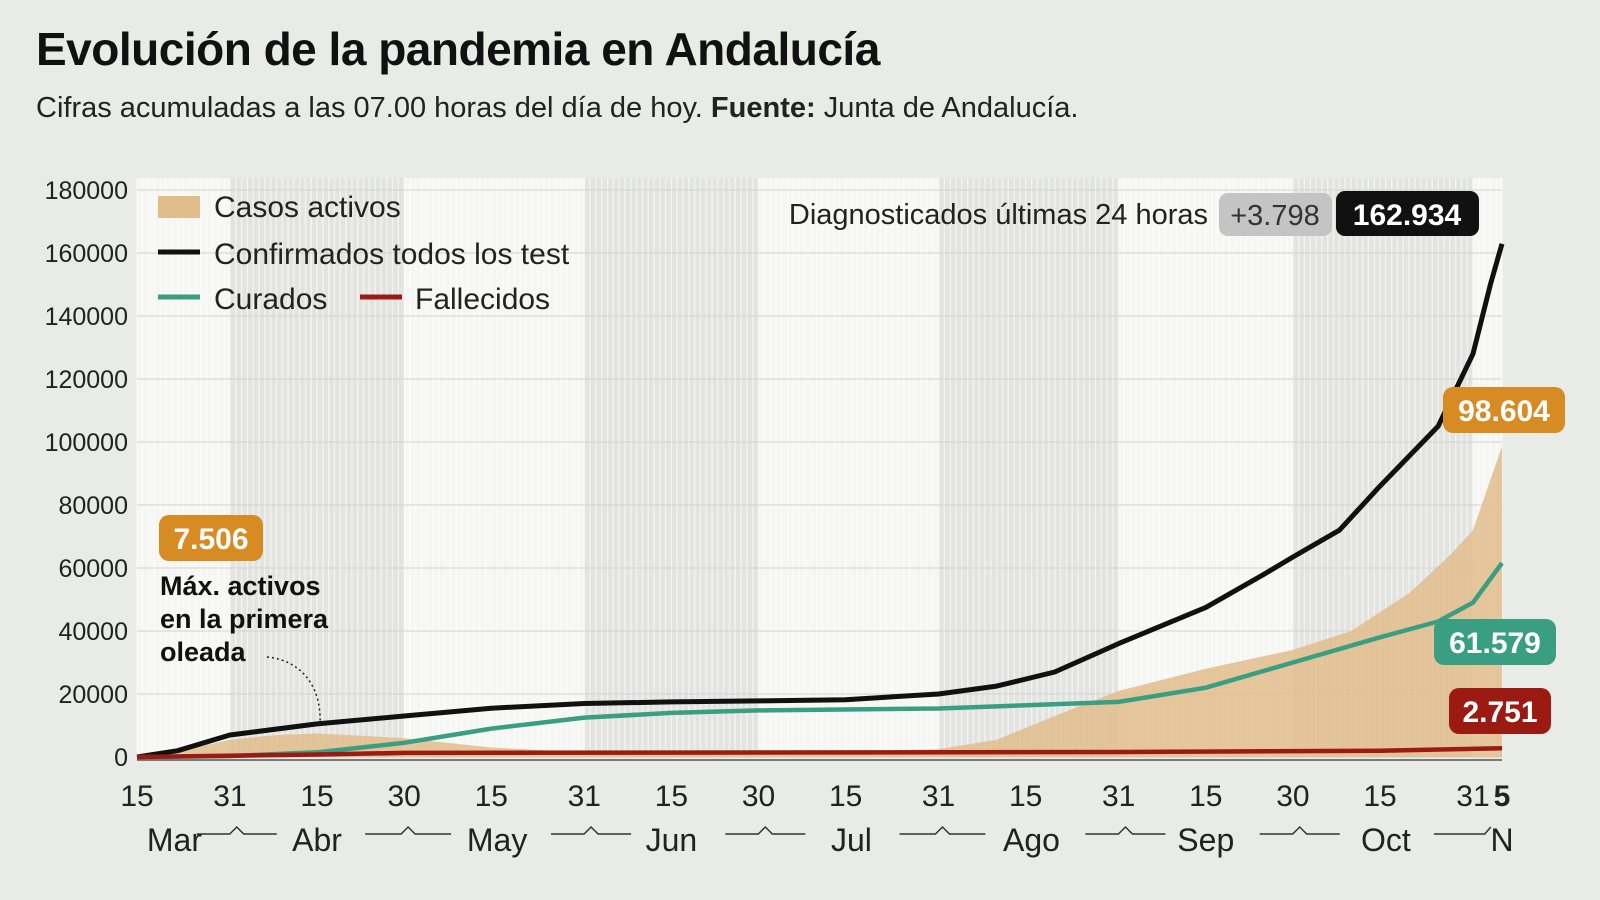 Image resolution: width=1600 pixels, height=900 pixels. What do you see at coordinates (307, 207) in the screenshot?
I see `legend-label: Casos activos` at bounding box center [307, 207].